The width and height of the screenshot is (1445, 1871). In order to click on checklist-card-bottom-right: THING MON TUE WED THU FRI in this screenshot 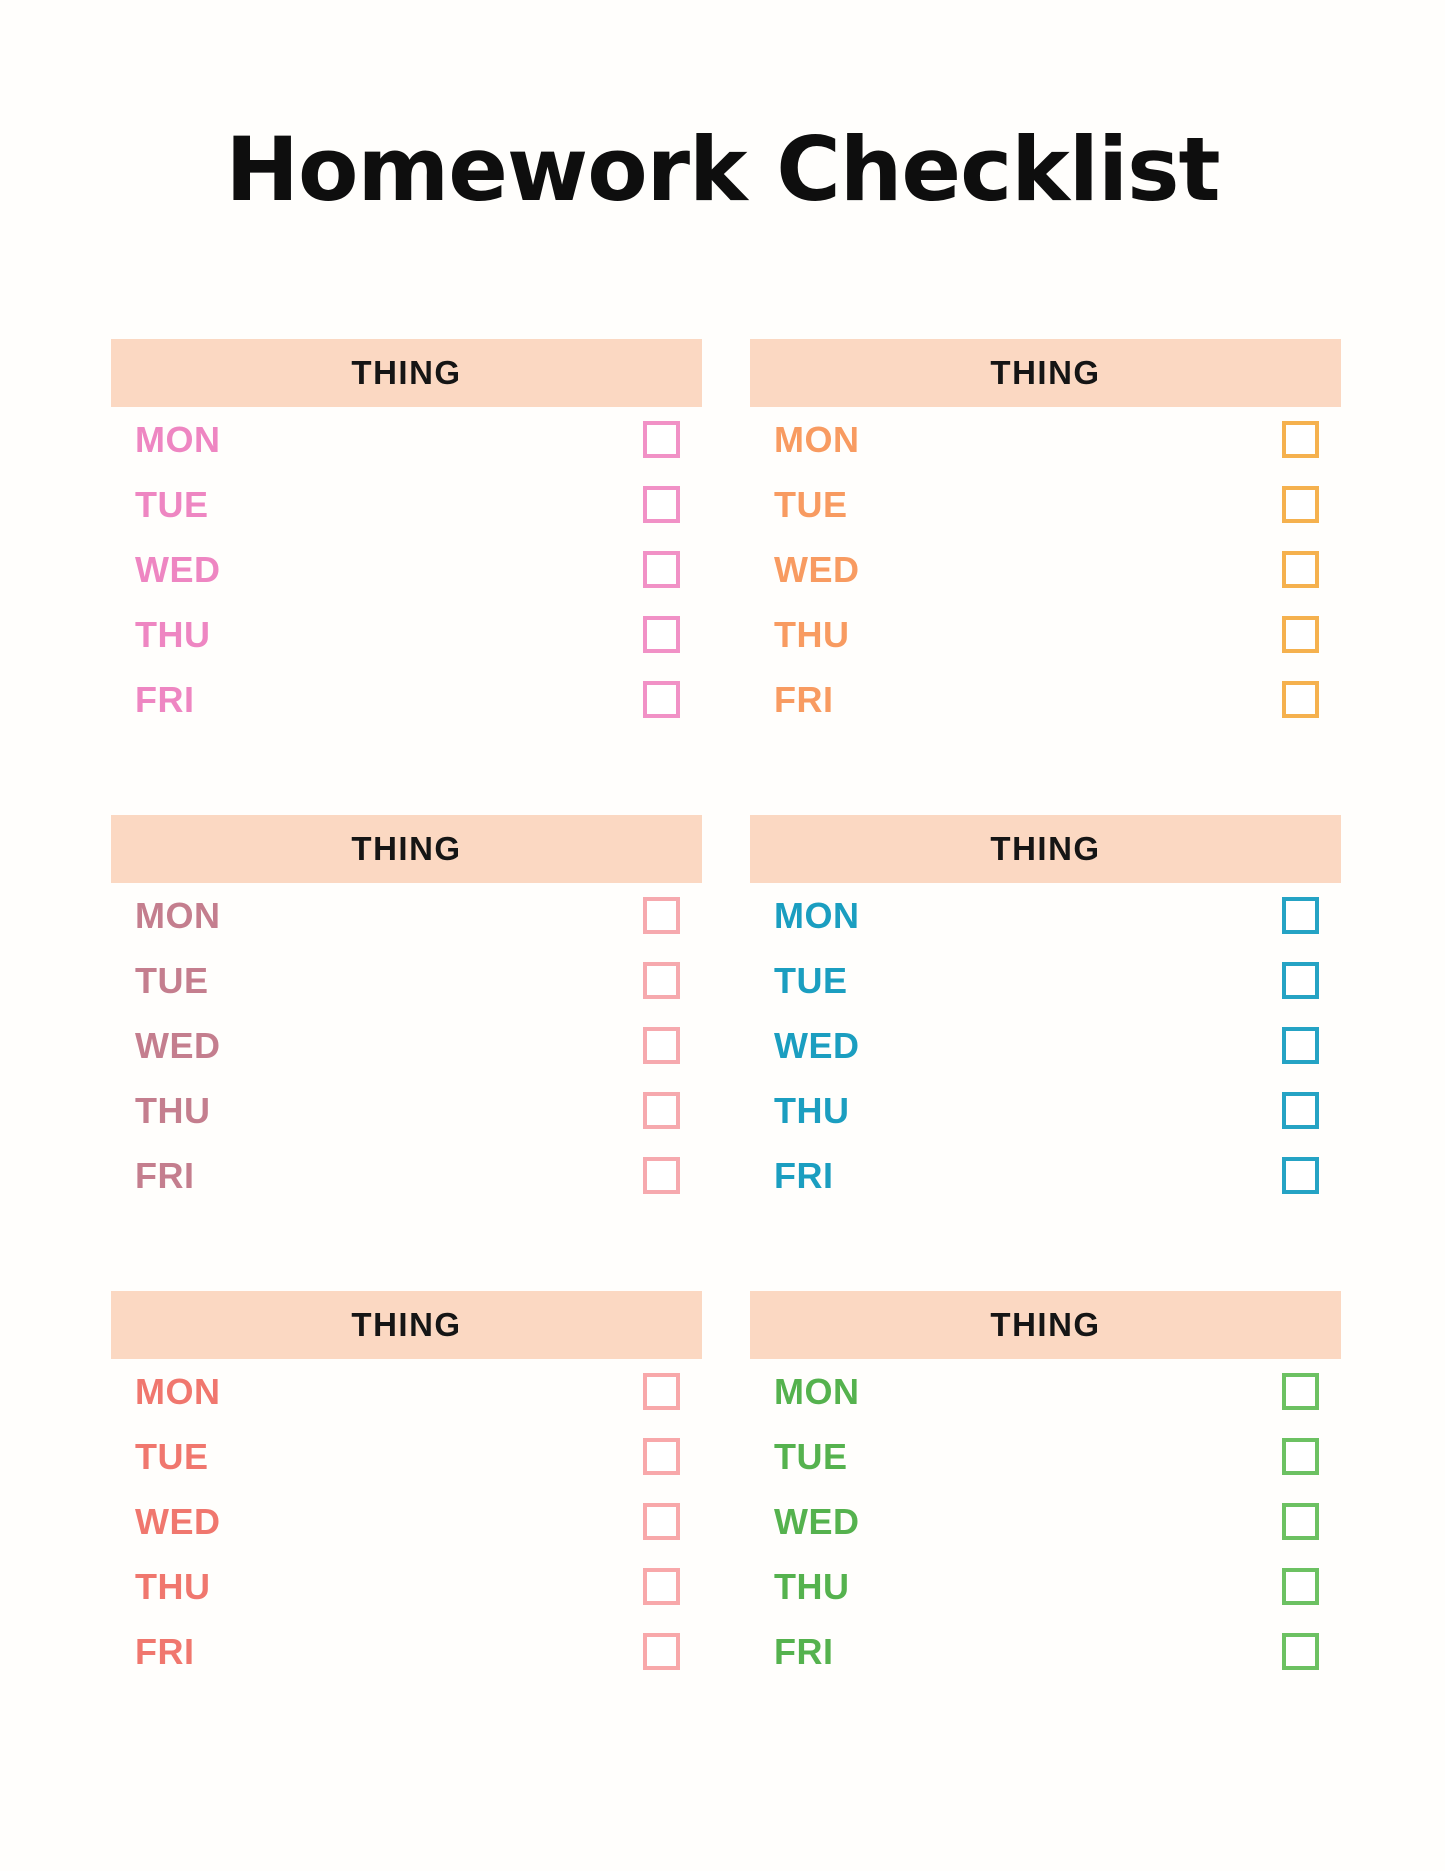, I will do `click(1045, 1487)`.